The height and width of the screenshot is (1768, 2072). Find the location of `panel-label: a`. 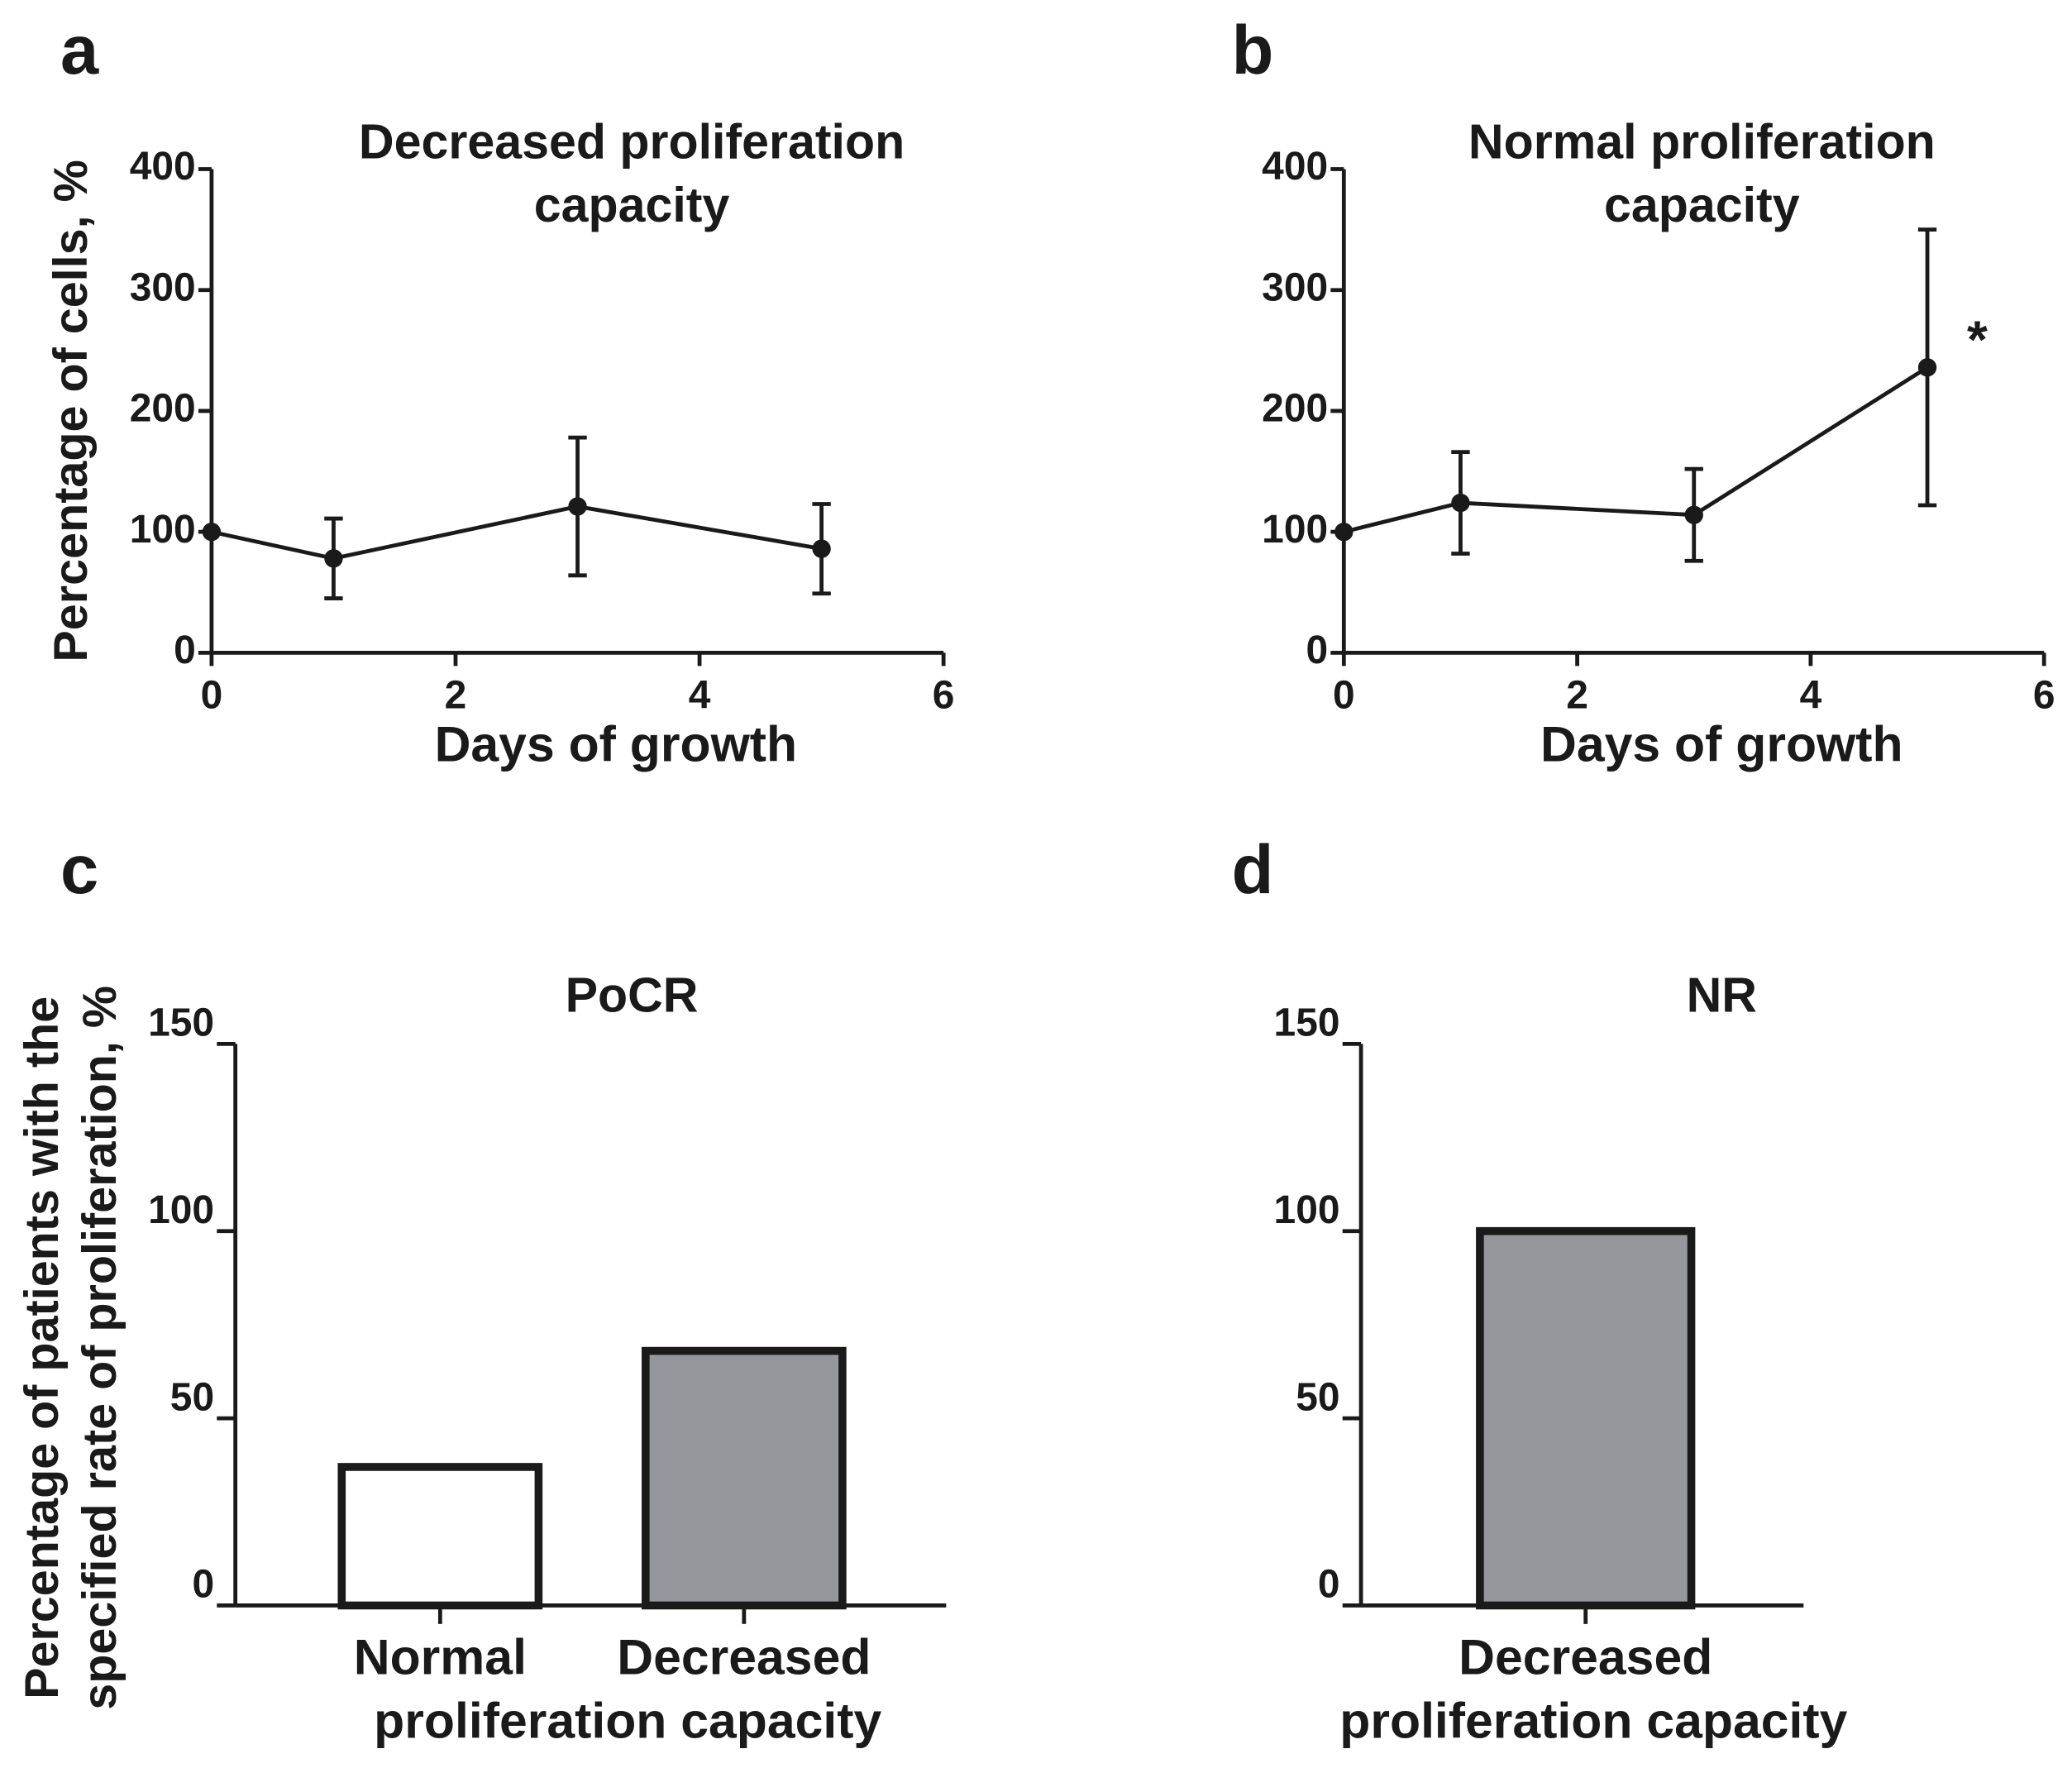

panel-label: a is located at coordinates (79, 50).